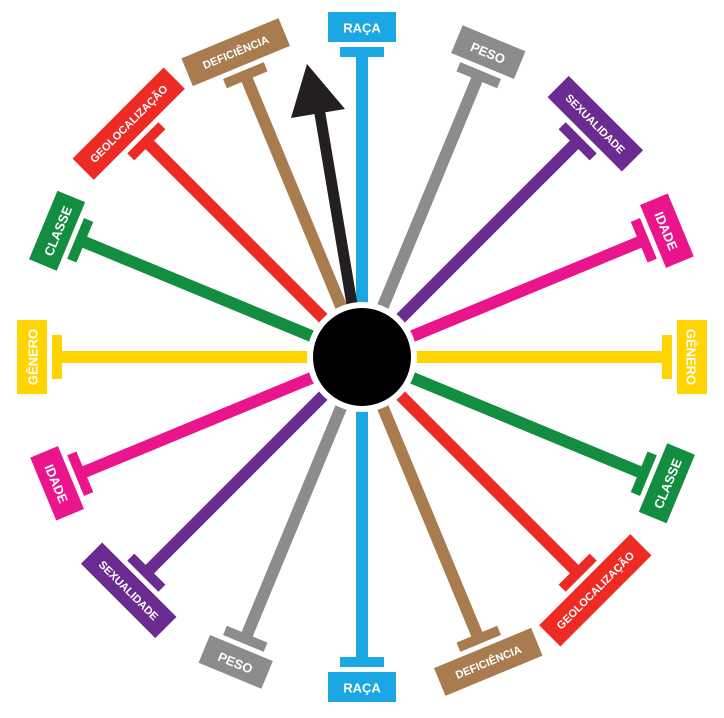 This screenshot has width=724, height=718. I want to click on spoke-cap-idade-a, so click(643, 240).